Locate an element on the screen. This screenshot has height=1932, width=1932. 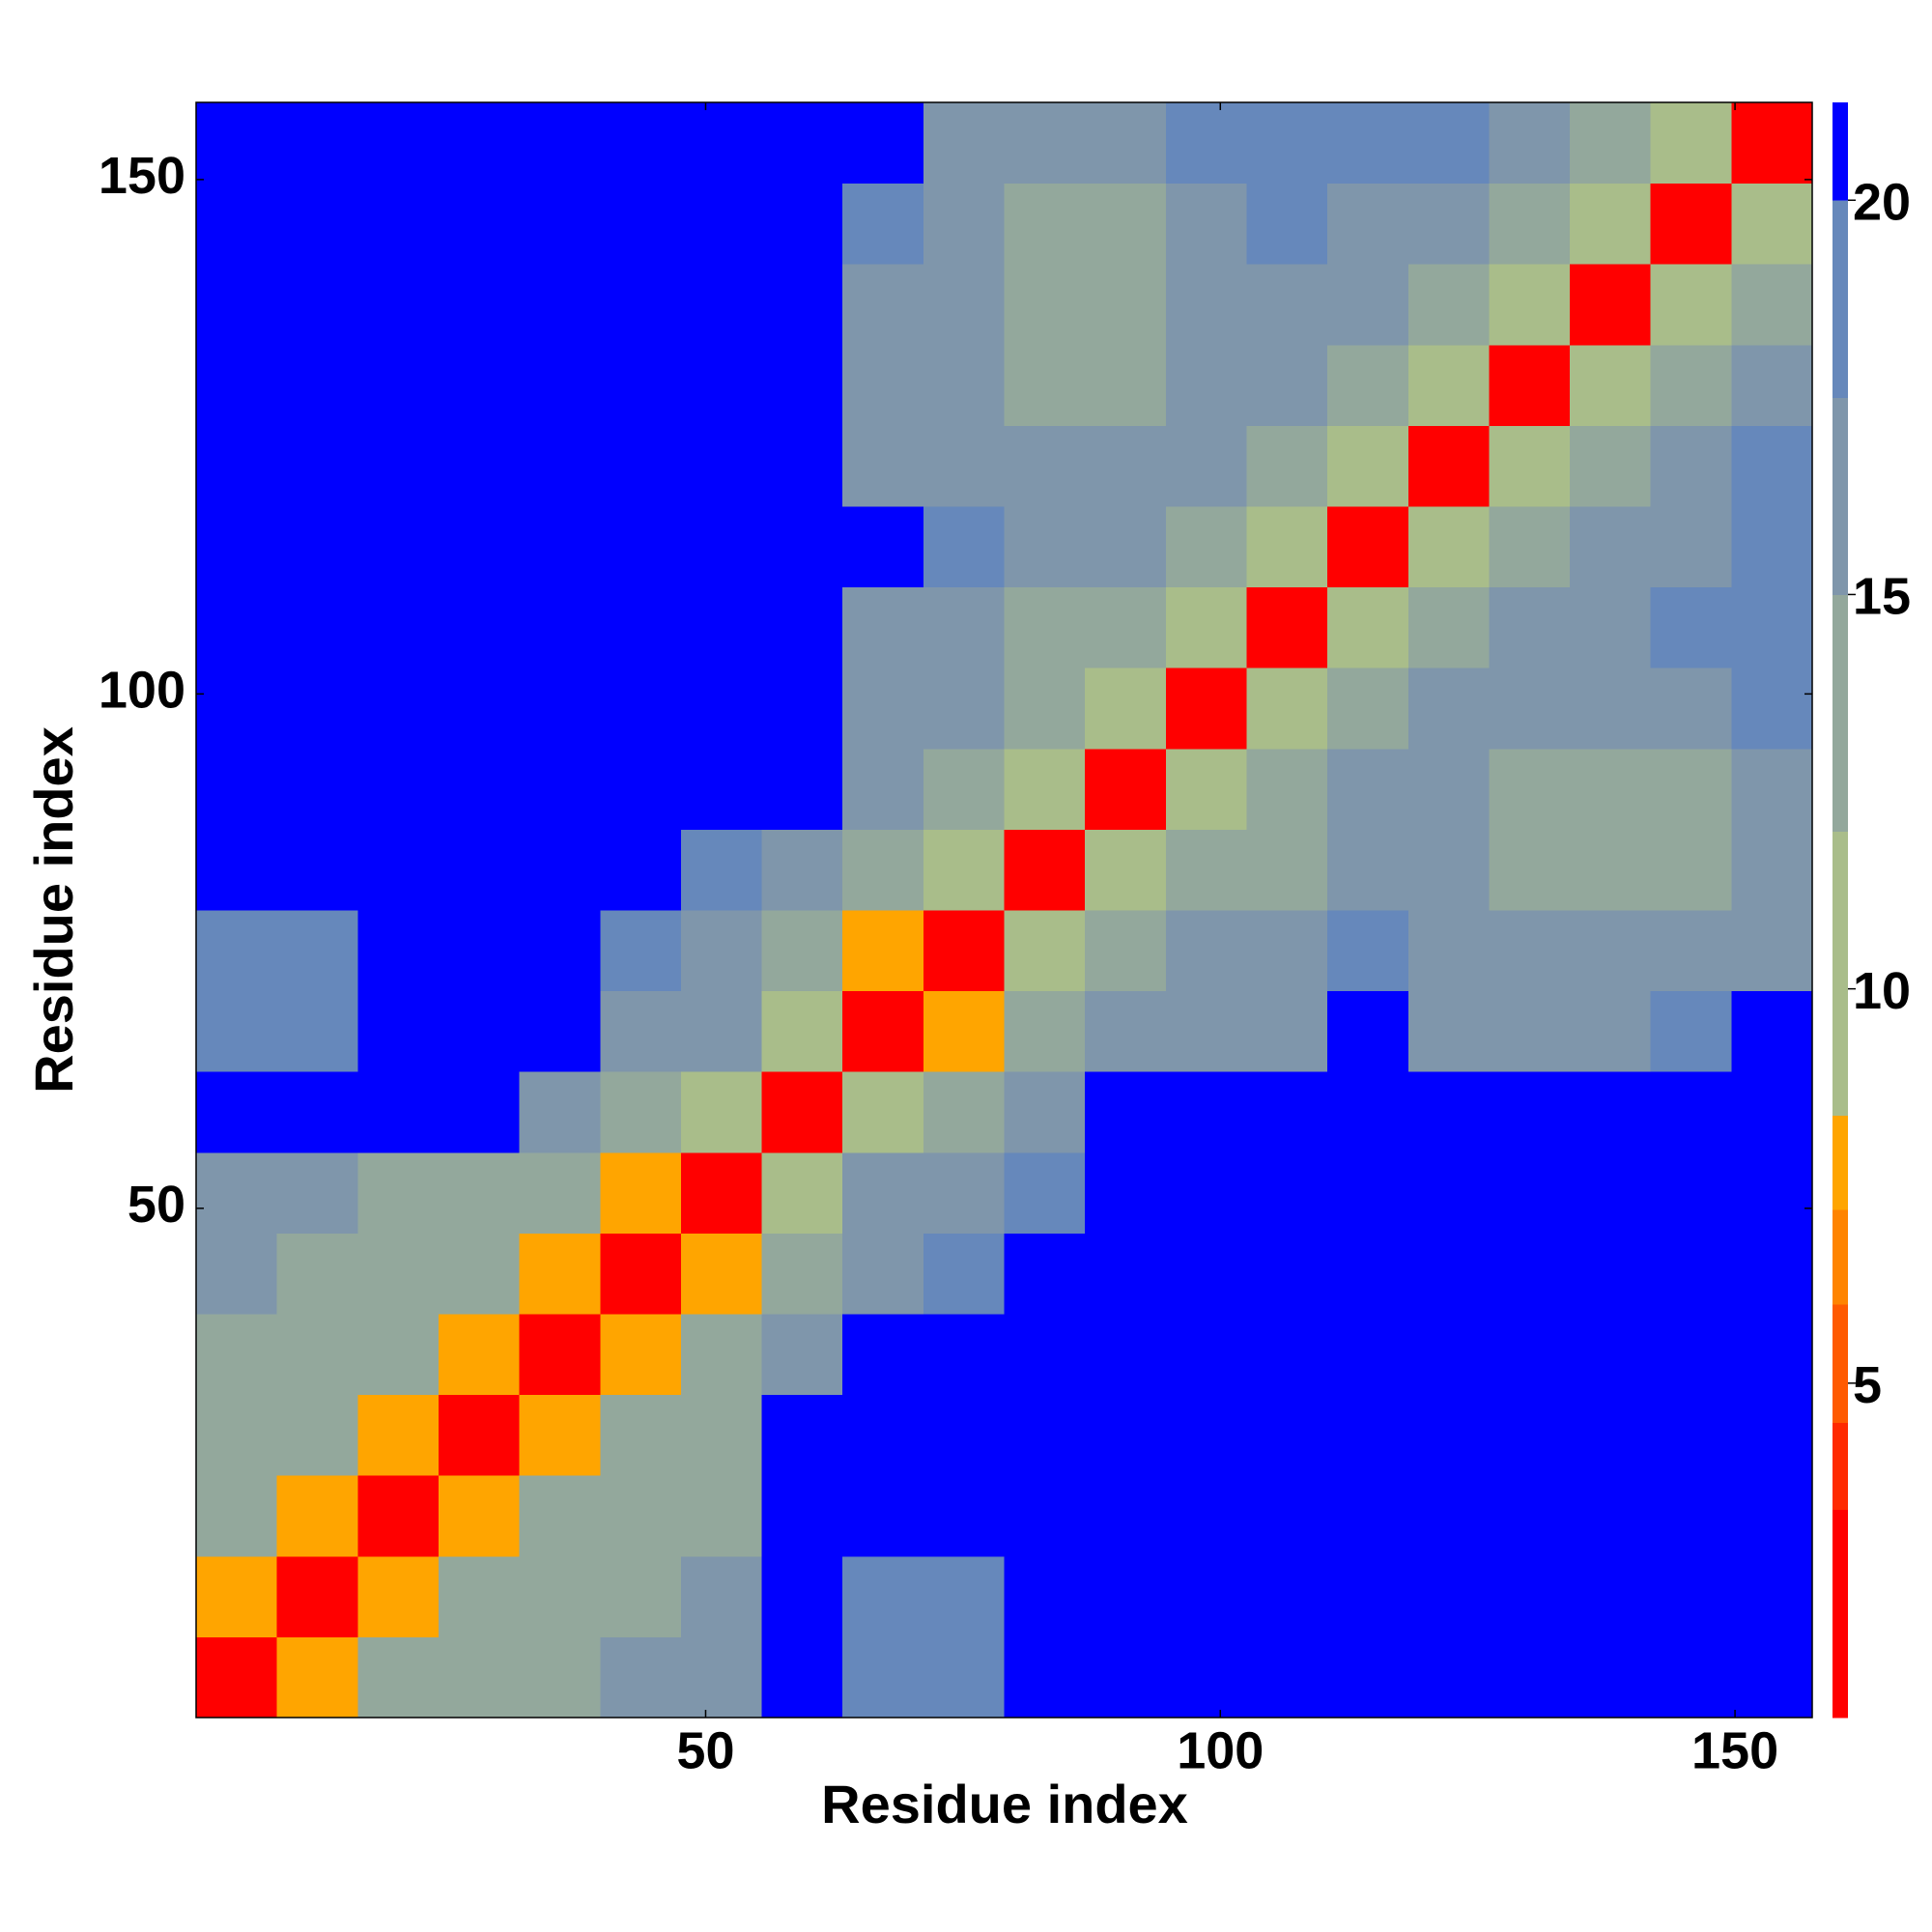
y-tick-label: 50 is located at coordinates (156, 1205).